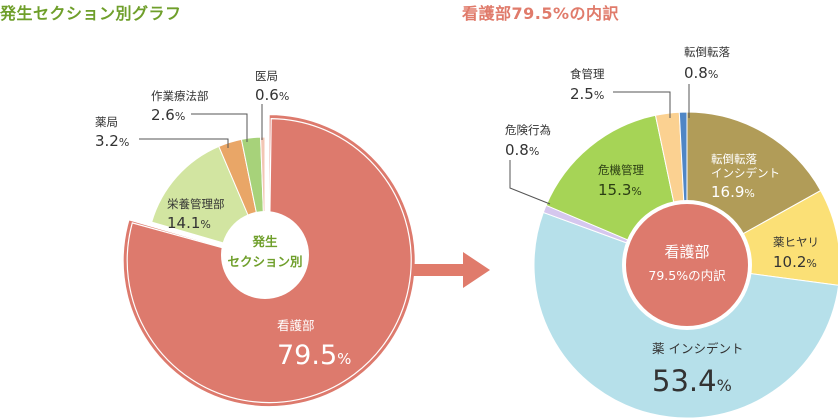 The image size is (838, 419). Describe the element at coordinates (587, 74) in the screenshot. I see `slice-label-name: 食管理` at that location.